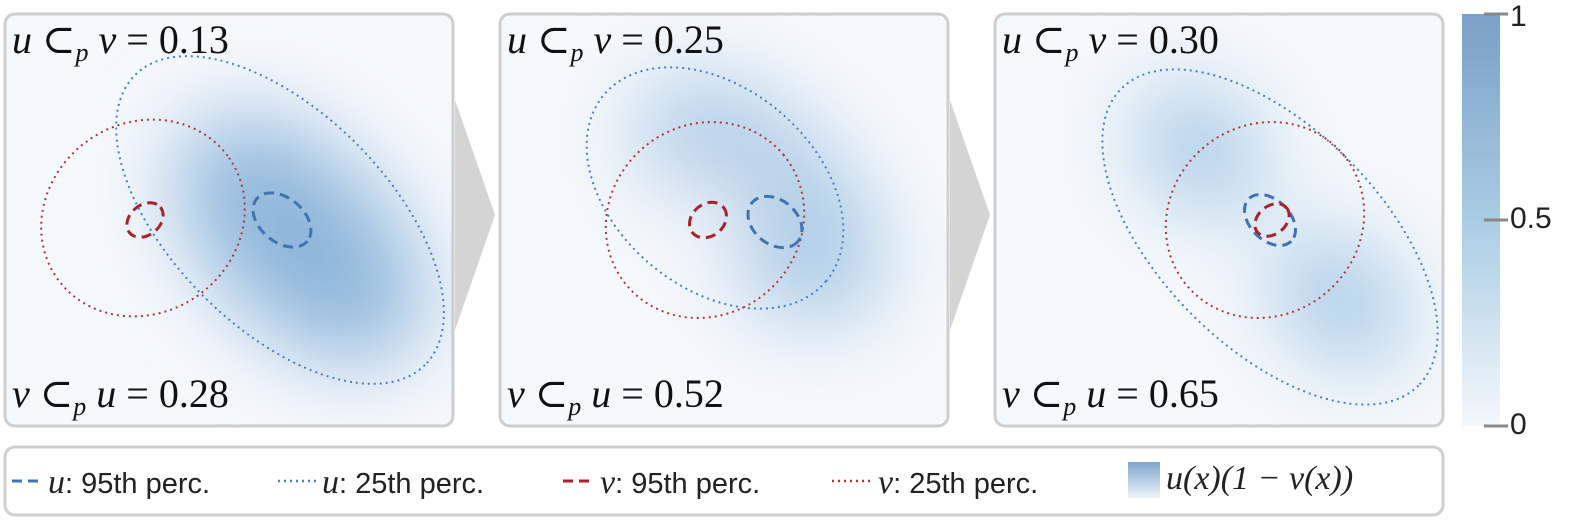 The image size is (1573, 521). Describe the element at coordinates (1110, 42) in the screenshot. I see `panel-label: u ⊂p v = 0.30` at that location.